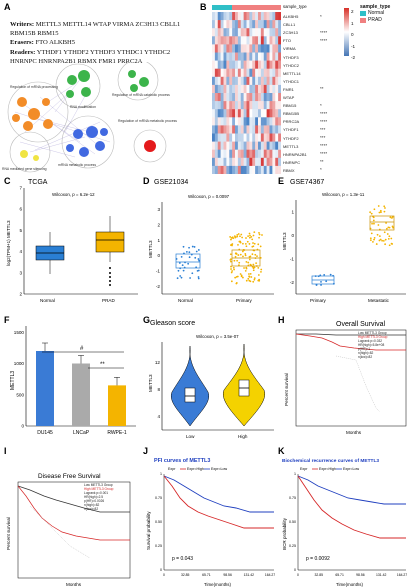  I want to click on gene-label: CBLL1, so click(289, 25).